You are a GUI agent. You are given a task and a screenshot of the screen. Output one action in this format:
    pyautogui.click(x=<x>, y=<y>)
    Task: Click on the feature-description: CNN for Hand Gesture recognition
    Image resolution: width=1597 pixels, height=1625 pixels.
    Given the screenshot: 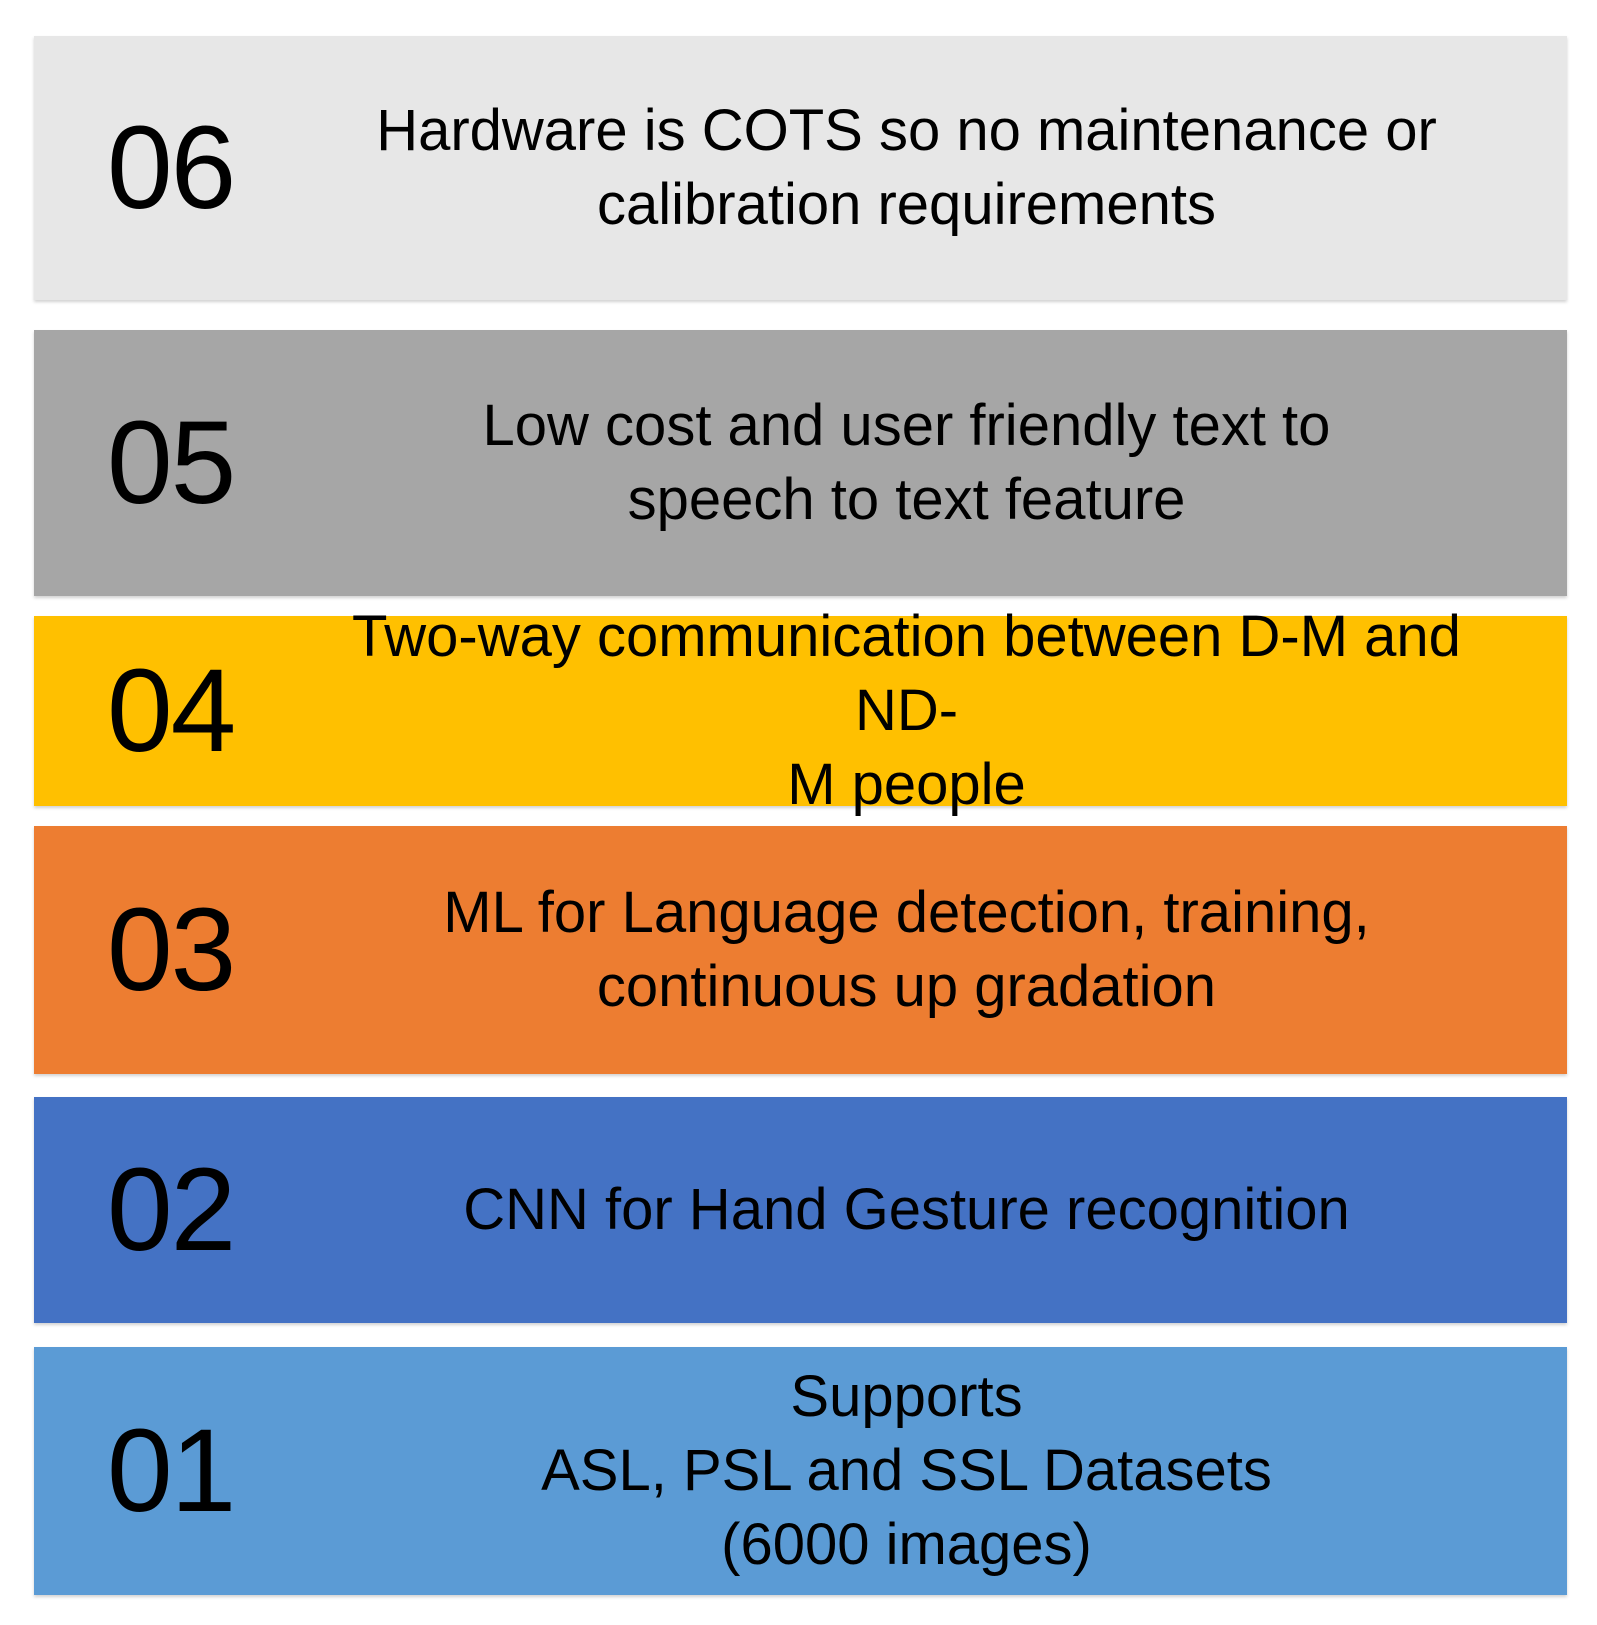 What is the action you would take?
    pyautogui.click(x=906, y=1210)
    